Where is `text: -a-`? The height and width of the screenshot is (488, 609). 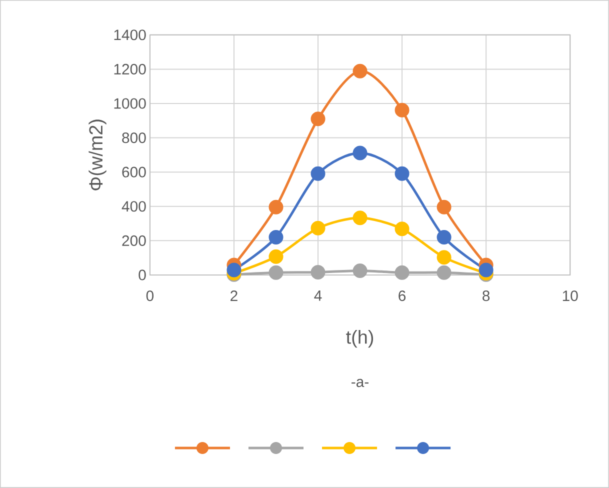 text: -a- is located at coordinates (360, 383).